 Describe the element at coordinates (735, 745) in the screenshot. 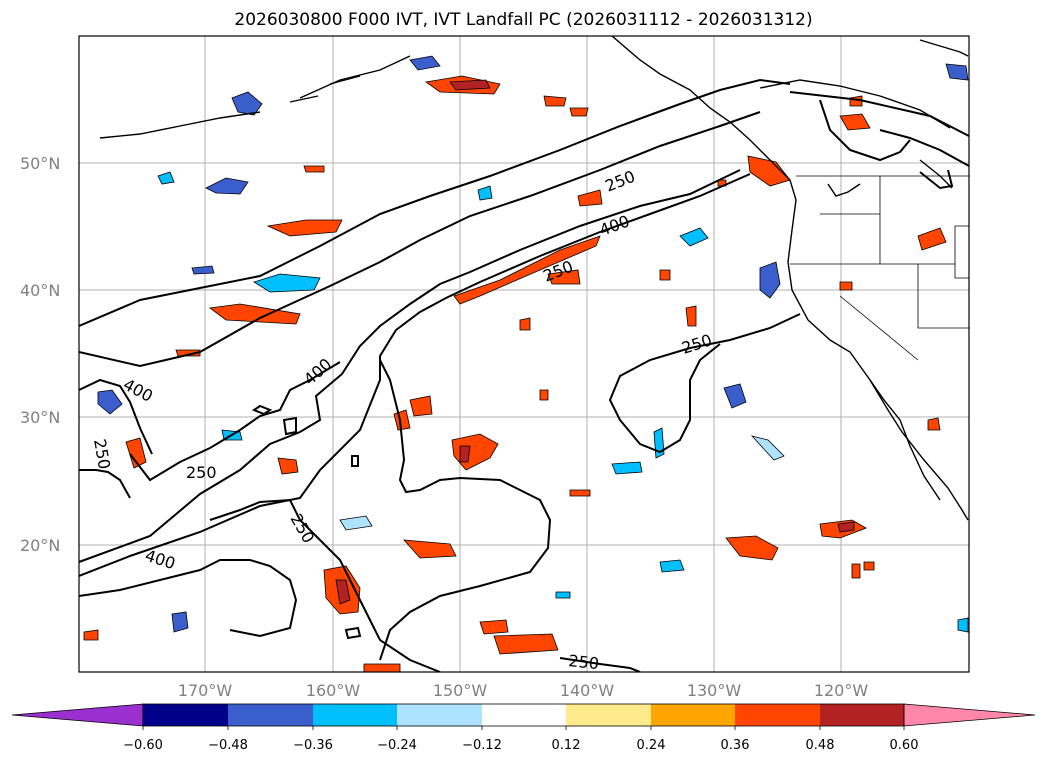

I see `colorbar-label: 0.36` at that location.